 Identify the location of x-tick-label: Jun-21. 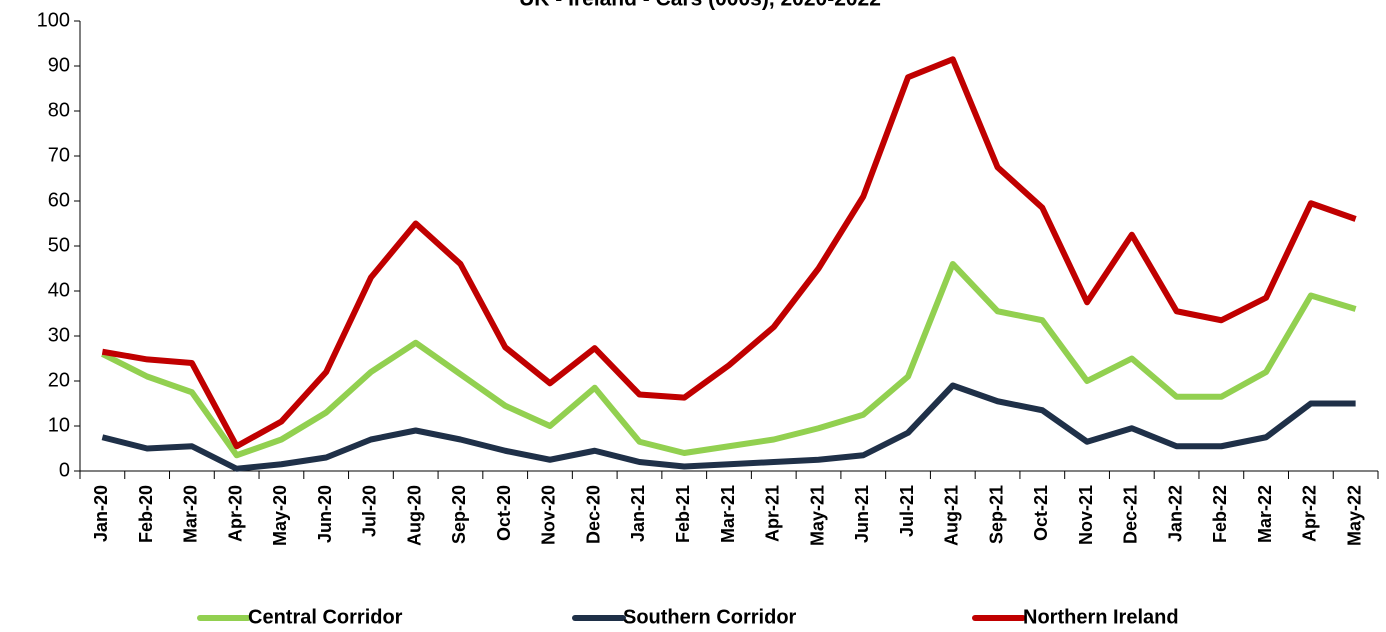
(862, 514).